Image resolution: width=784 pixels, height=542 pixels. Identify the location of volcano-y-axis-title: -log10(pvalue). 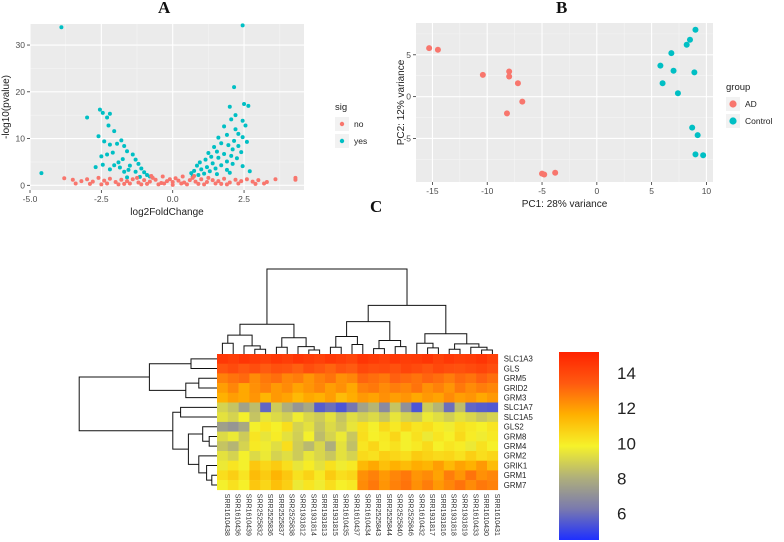
(6, 107).